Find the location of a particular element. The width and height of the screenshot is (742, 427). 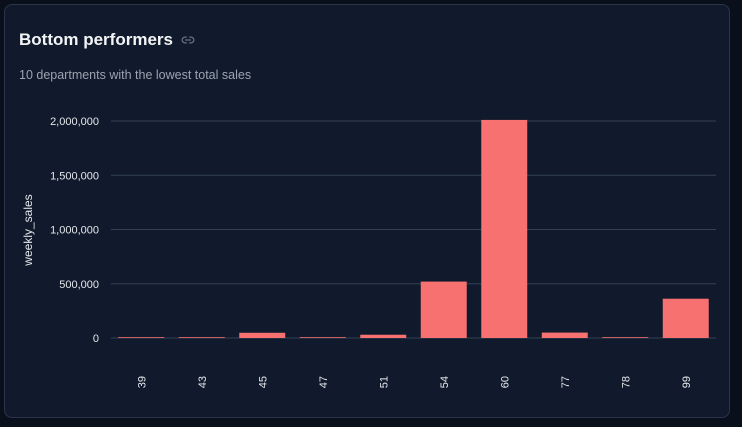

y-axis-ticks: 0 500,000 1,000,000 1,500,000 2,000,000 is located at coordinates (74, 230).